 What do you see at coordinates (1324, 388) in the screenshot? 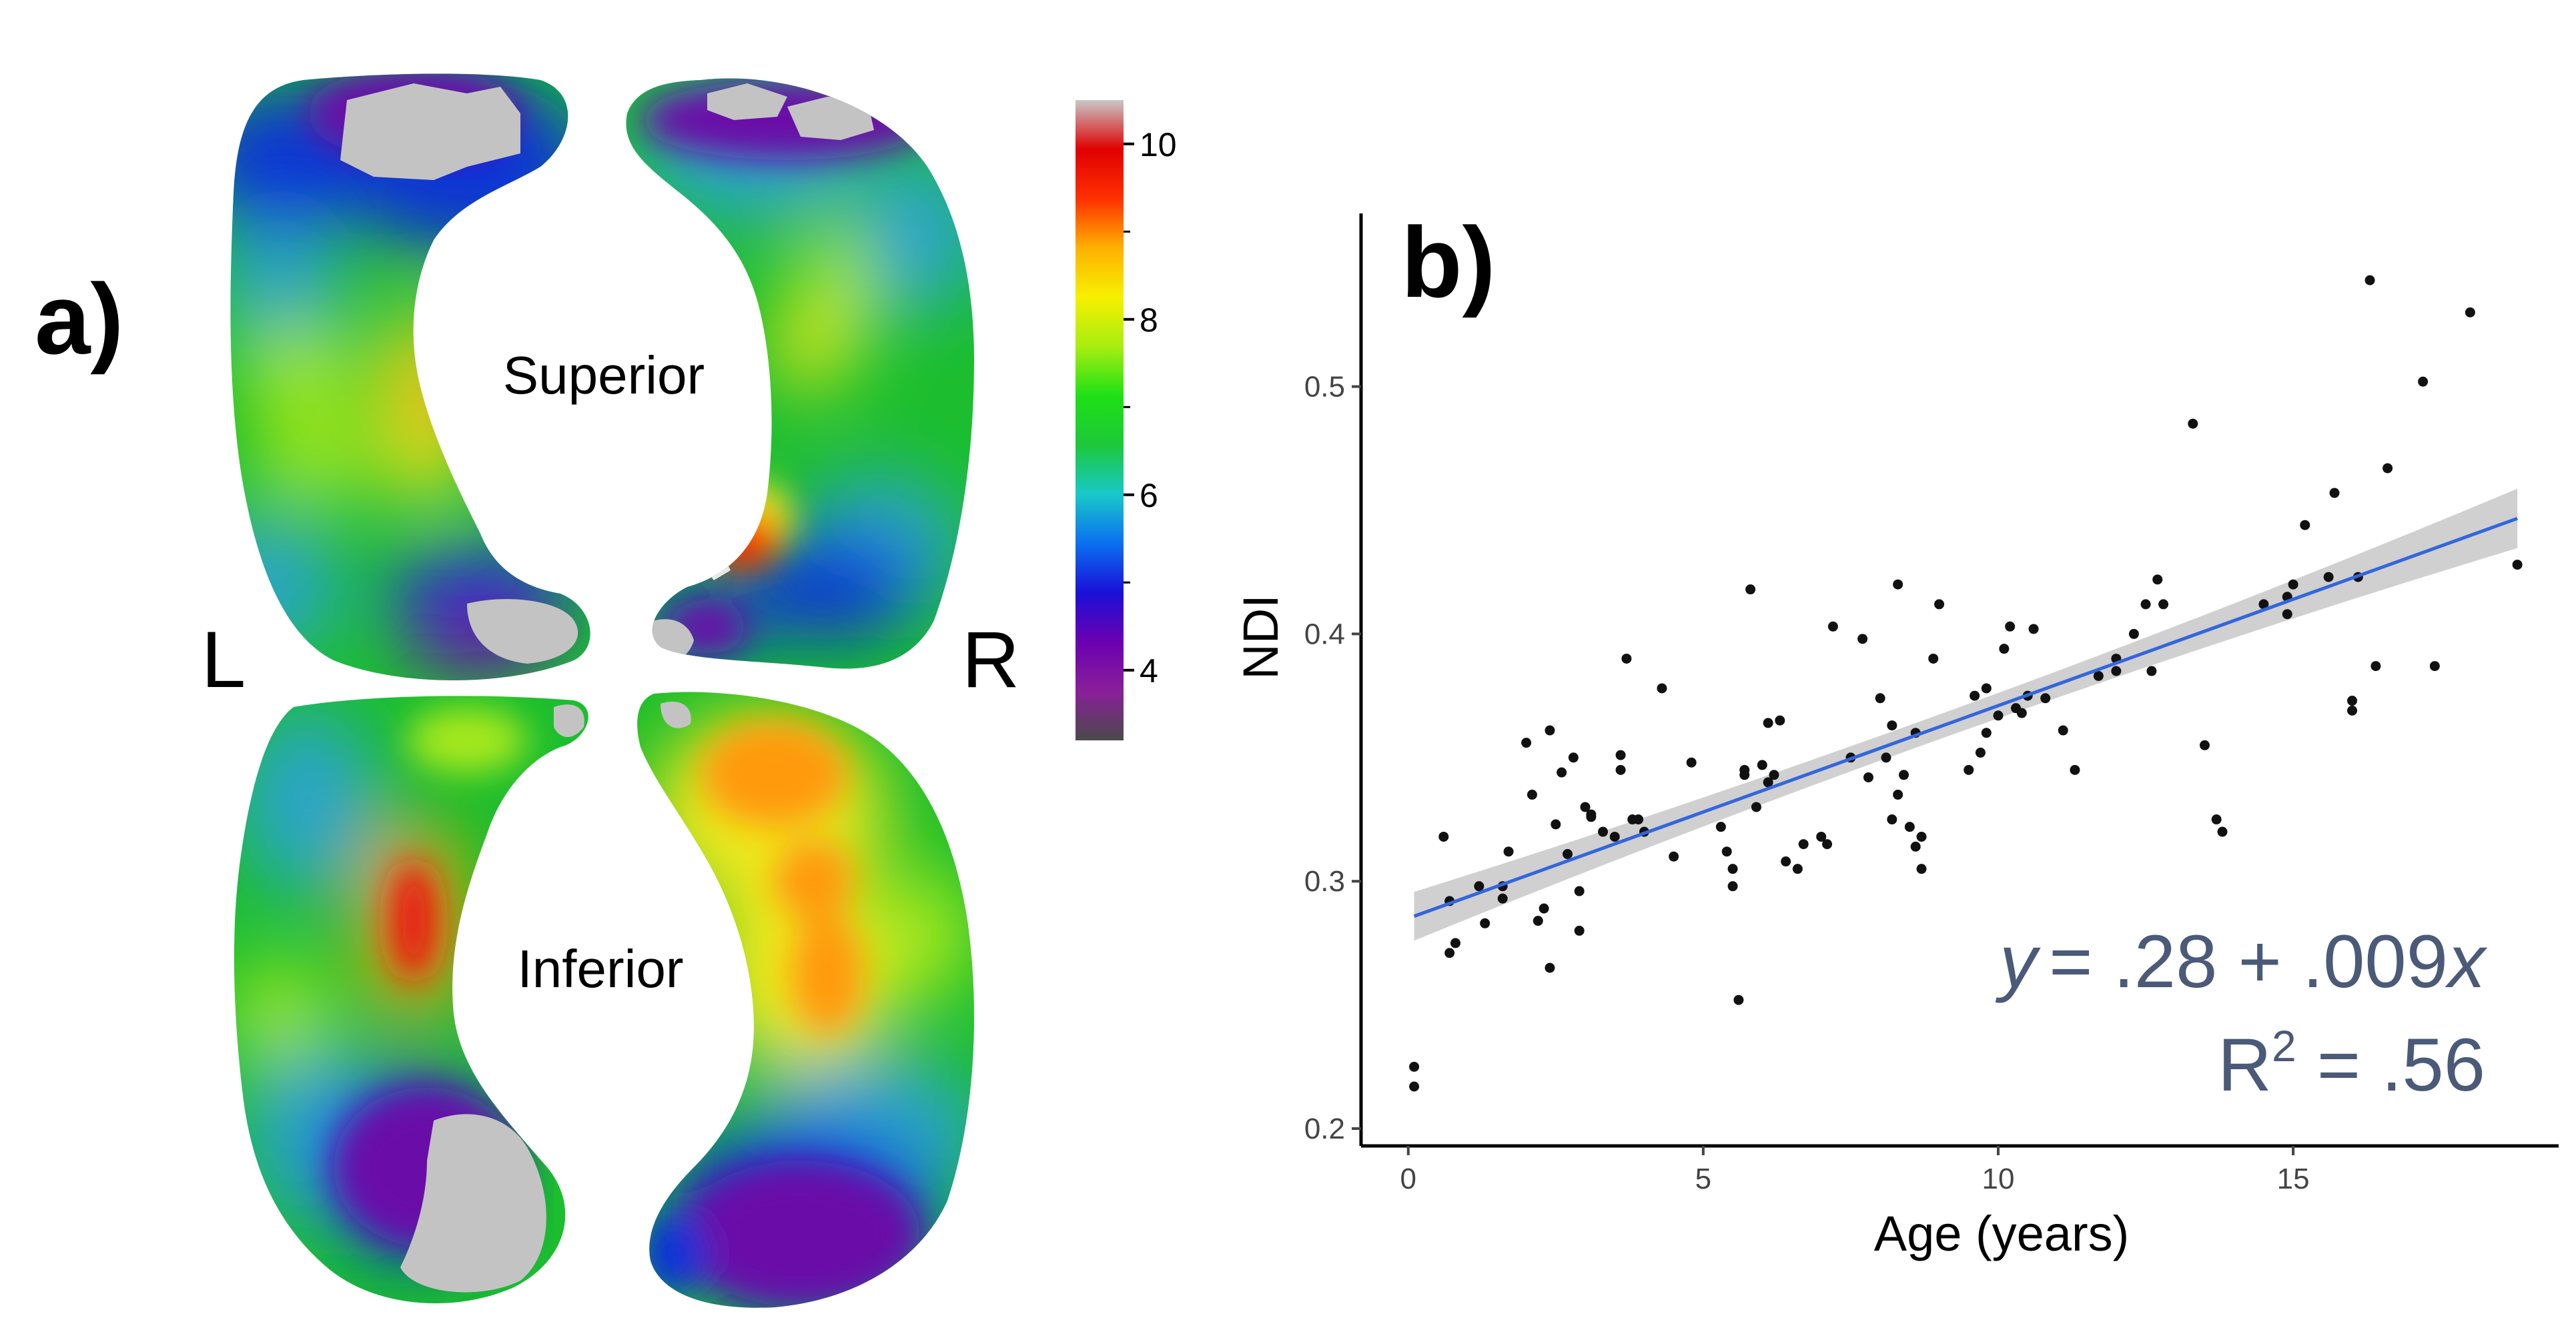
I see `y-tick-label: 0.5` at bounding box center [1324, 388].